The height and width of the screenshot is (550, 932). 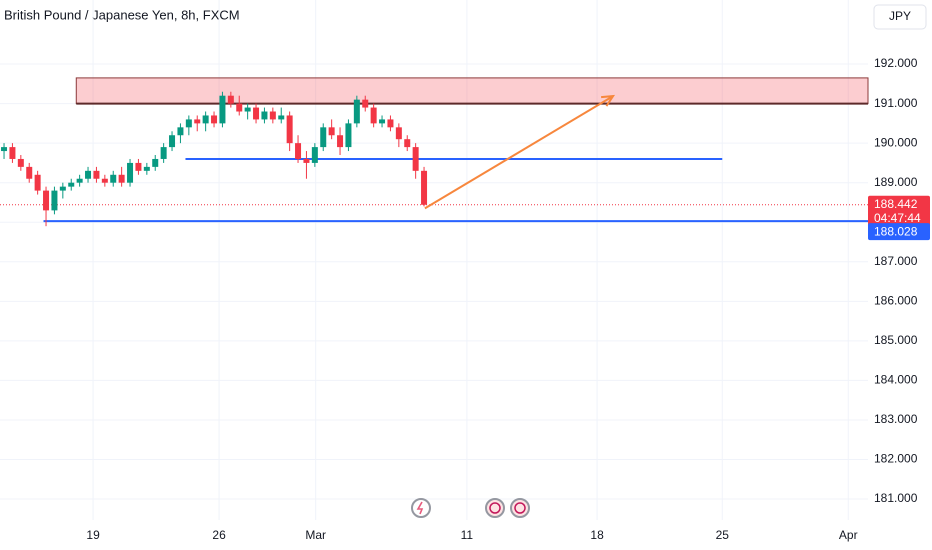 I want to click on x-tick-label: 26, so click(x=219, y=535).